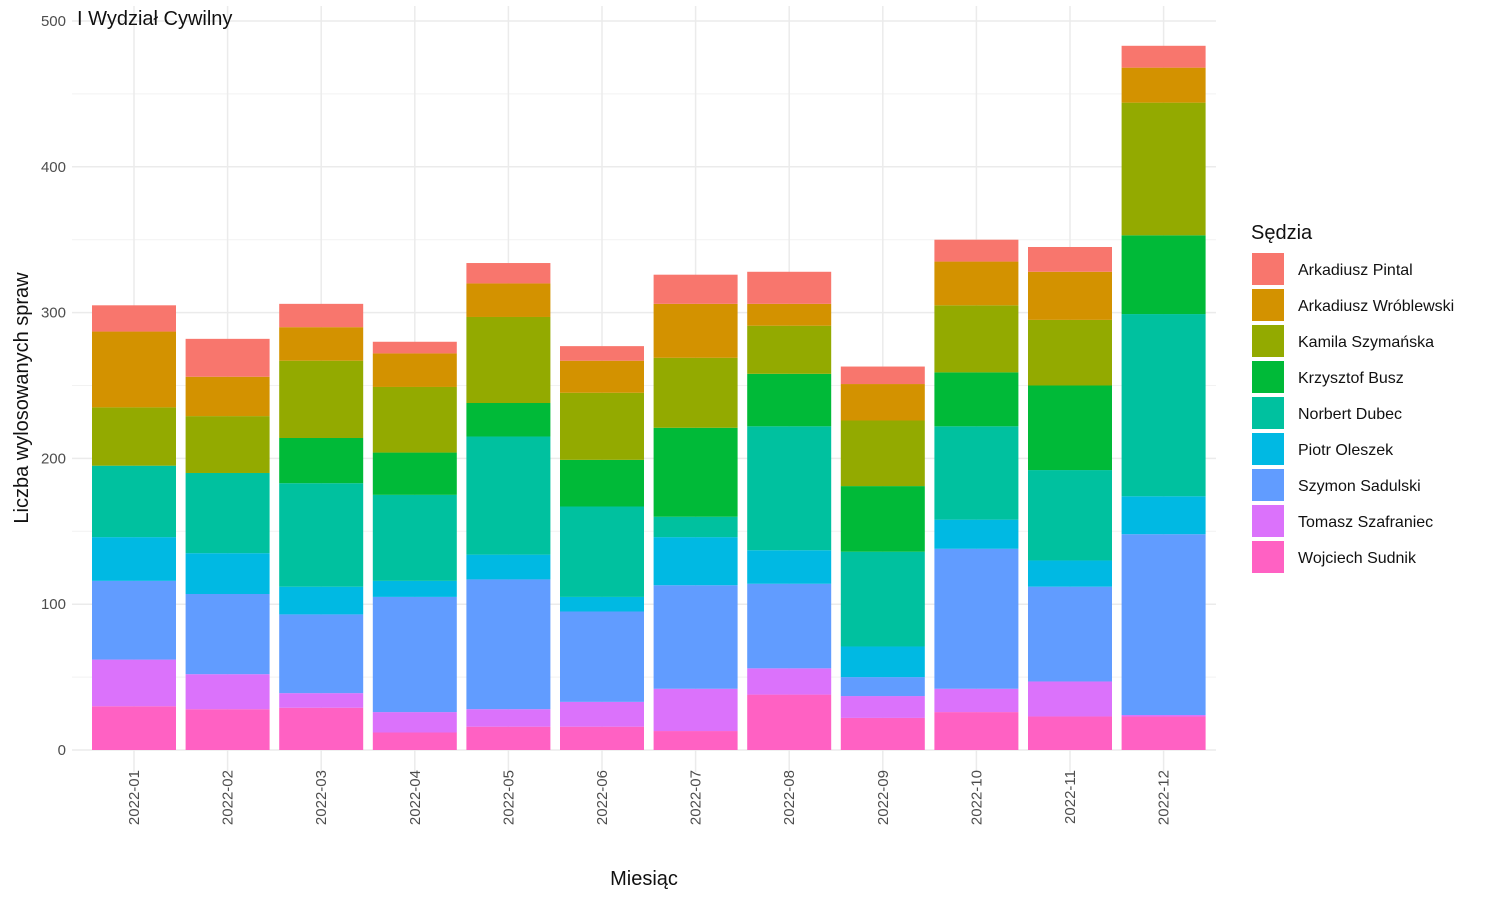  I want to click on x-axis-title: Miesiąc, so click(644, 879).